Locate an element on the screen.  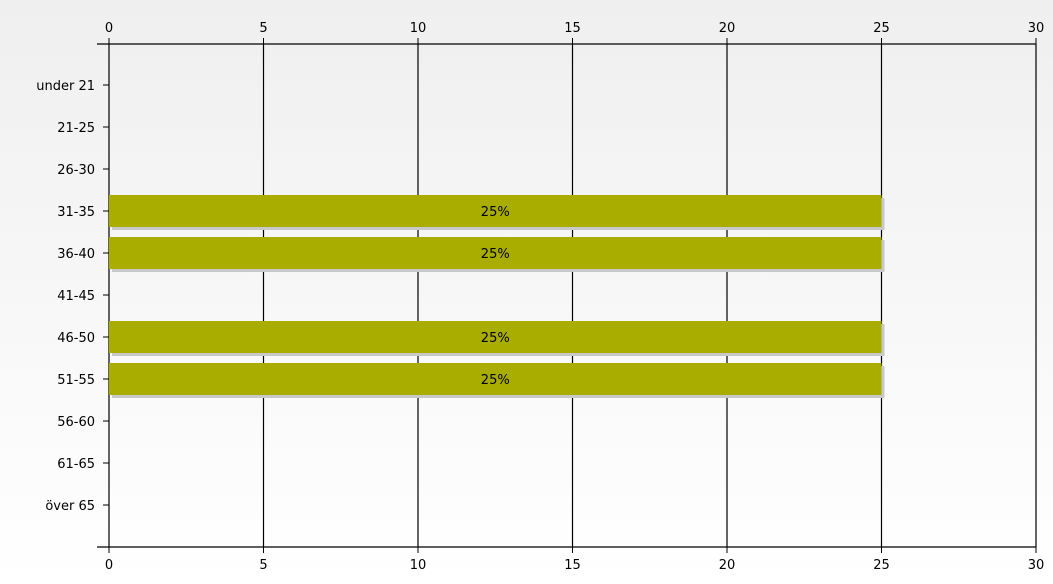
x-tick-label-bottom-15: 15 is located at coordinates (572, 565).